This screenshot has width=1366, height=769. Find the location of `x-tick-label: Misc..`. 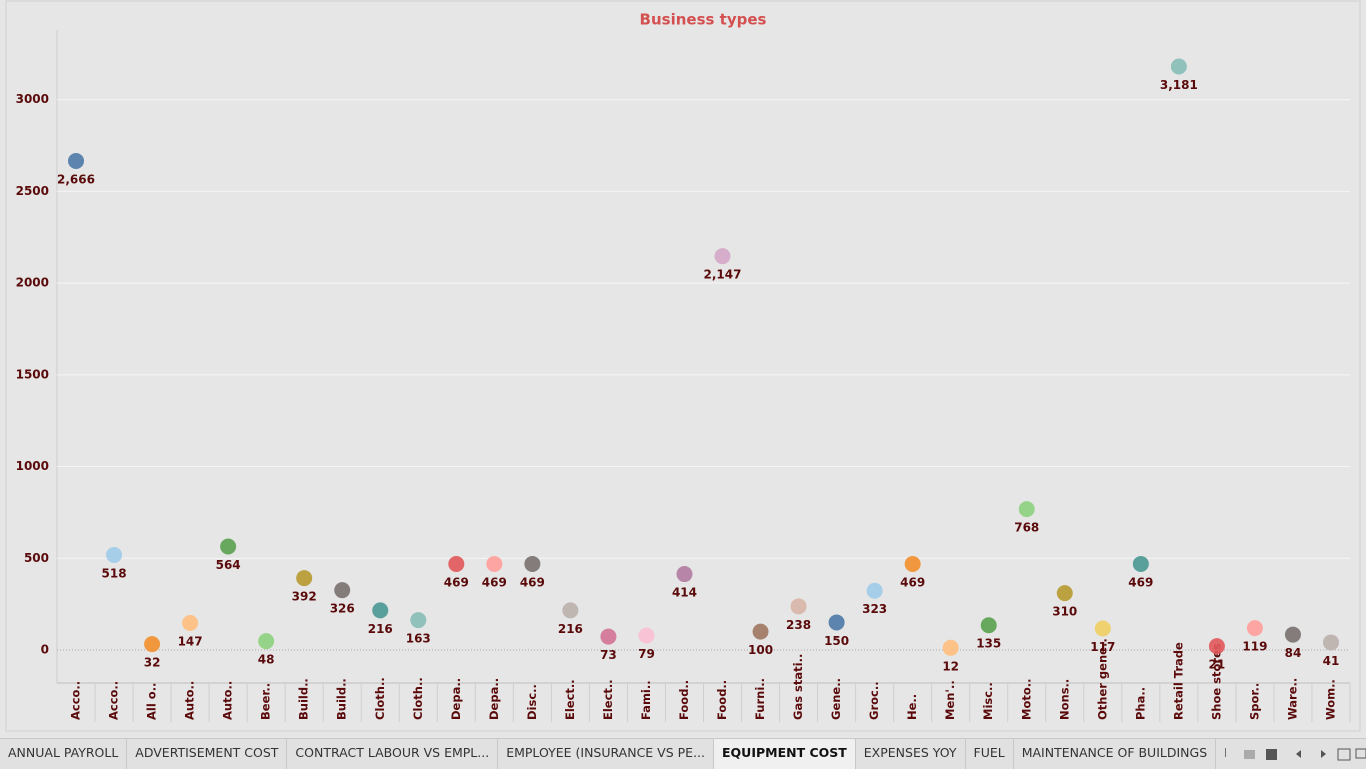

x-tick-label: Misc.. is located at coordinates (988, 701).